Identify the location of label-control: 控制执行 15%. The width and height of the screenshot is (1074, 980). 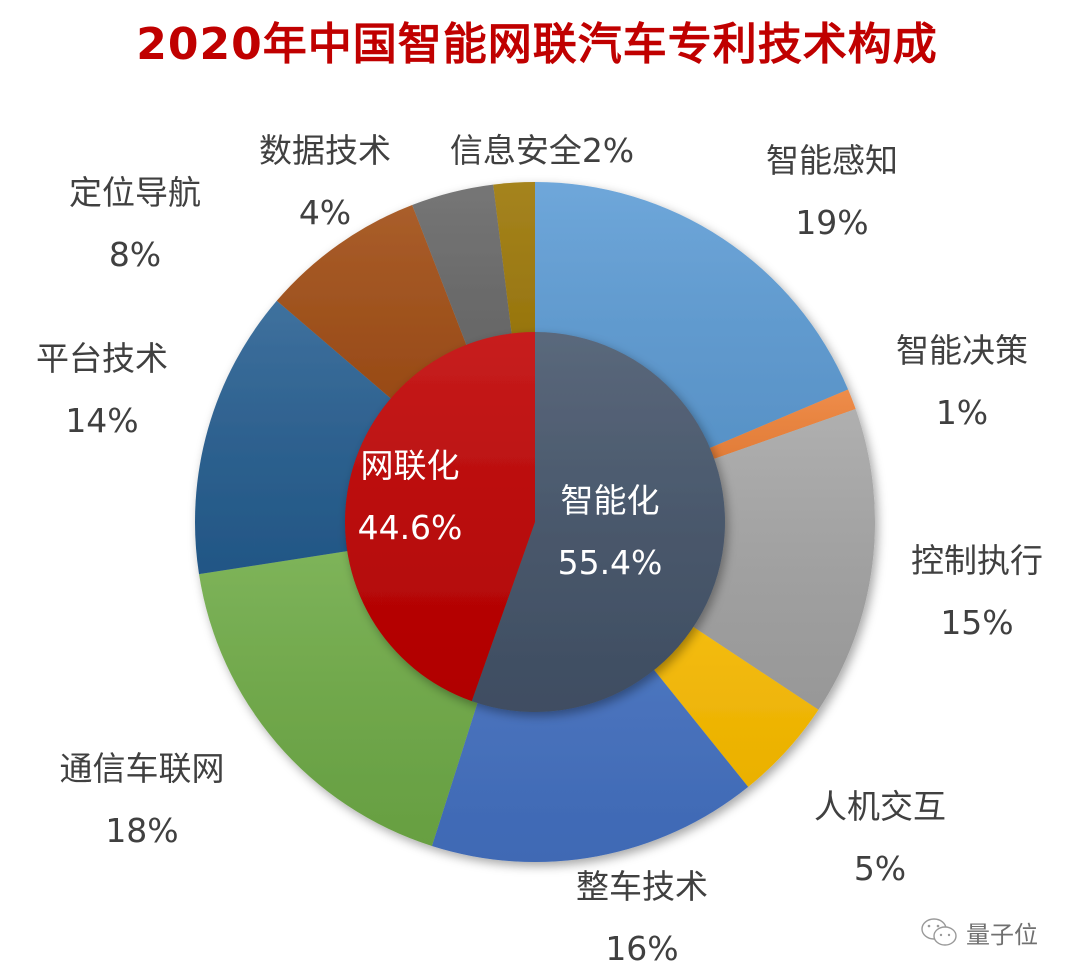
(977, 591).